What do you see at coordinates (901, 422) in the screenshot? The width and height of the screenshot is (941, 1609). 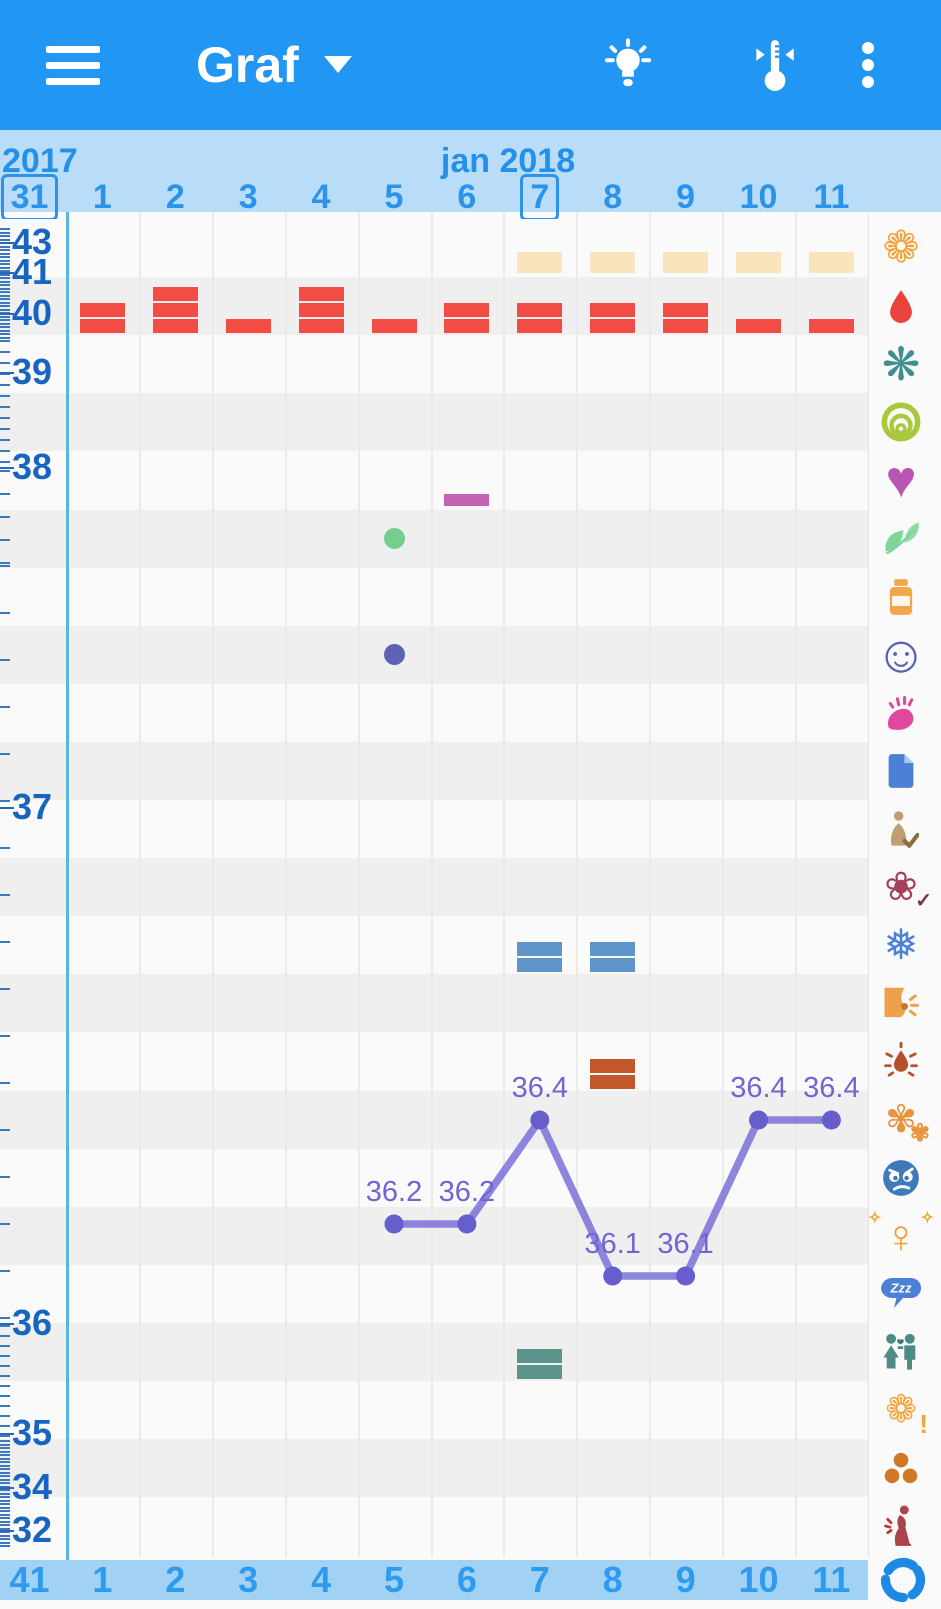 I see `green-spiral-icon` at bounding box center [901, 422].